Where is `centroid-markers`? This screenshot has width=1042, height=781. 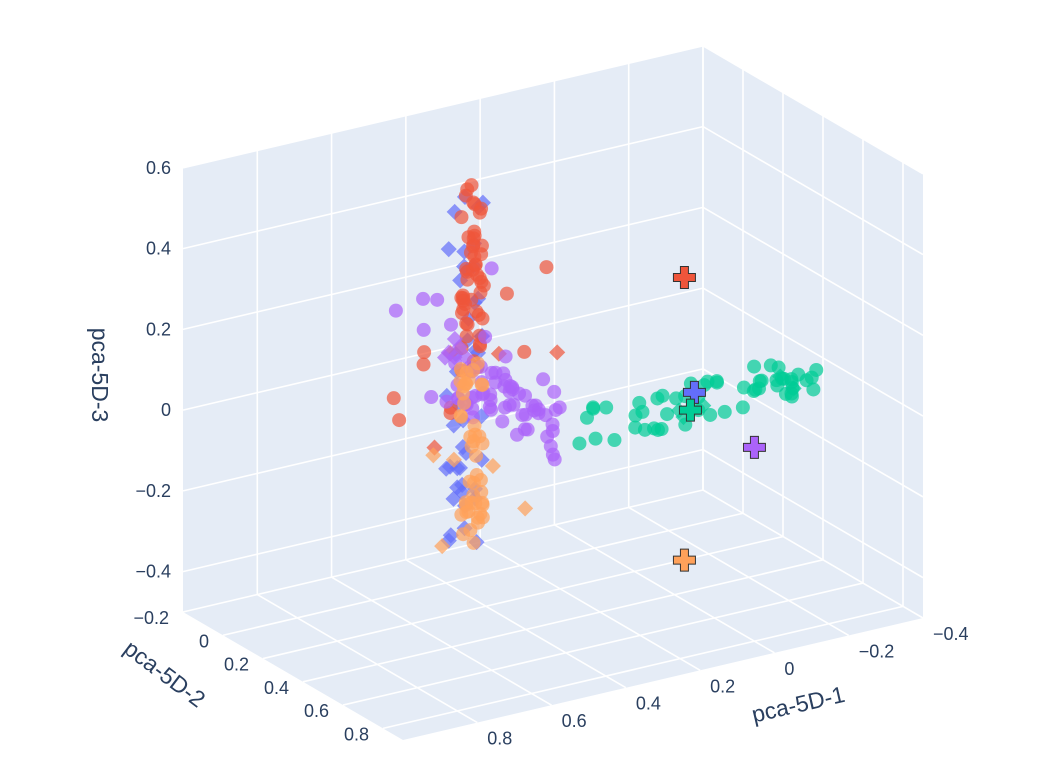
centroid-markers is located at coordinates (719, 418).